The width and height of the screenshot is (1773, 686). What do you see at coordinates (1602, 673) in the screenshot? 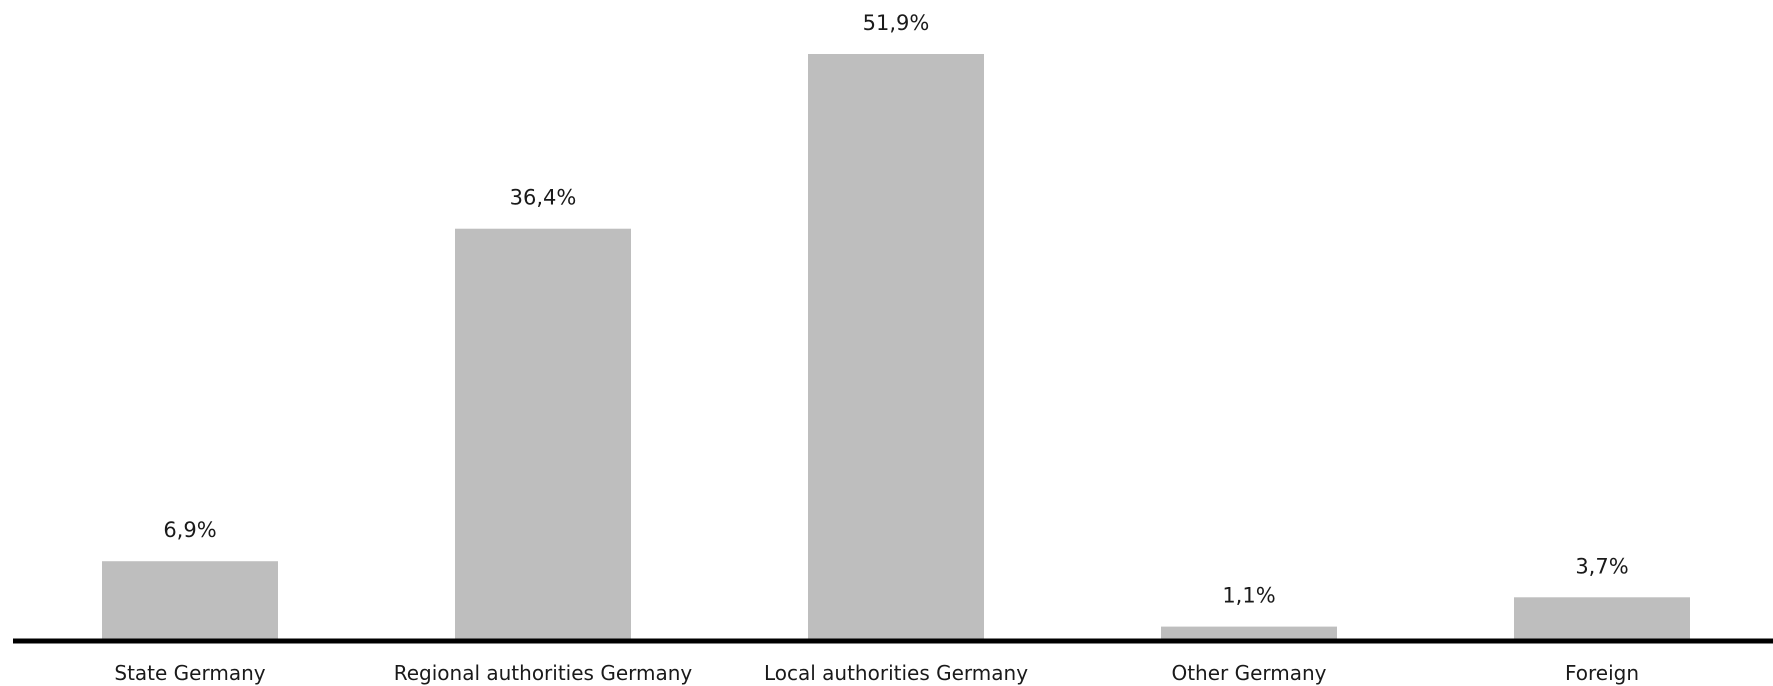
I see `category-label: Foreign` at bounding box center [1602, 673].